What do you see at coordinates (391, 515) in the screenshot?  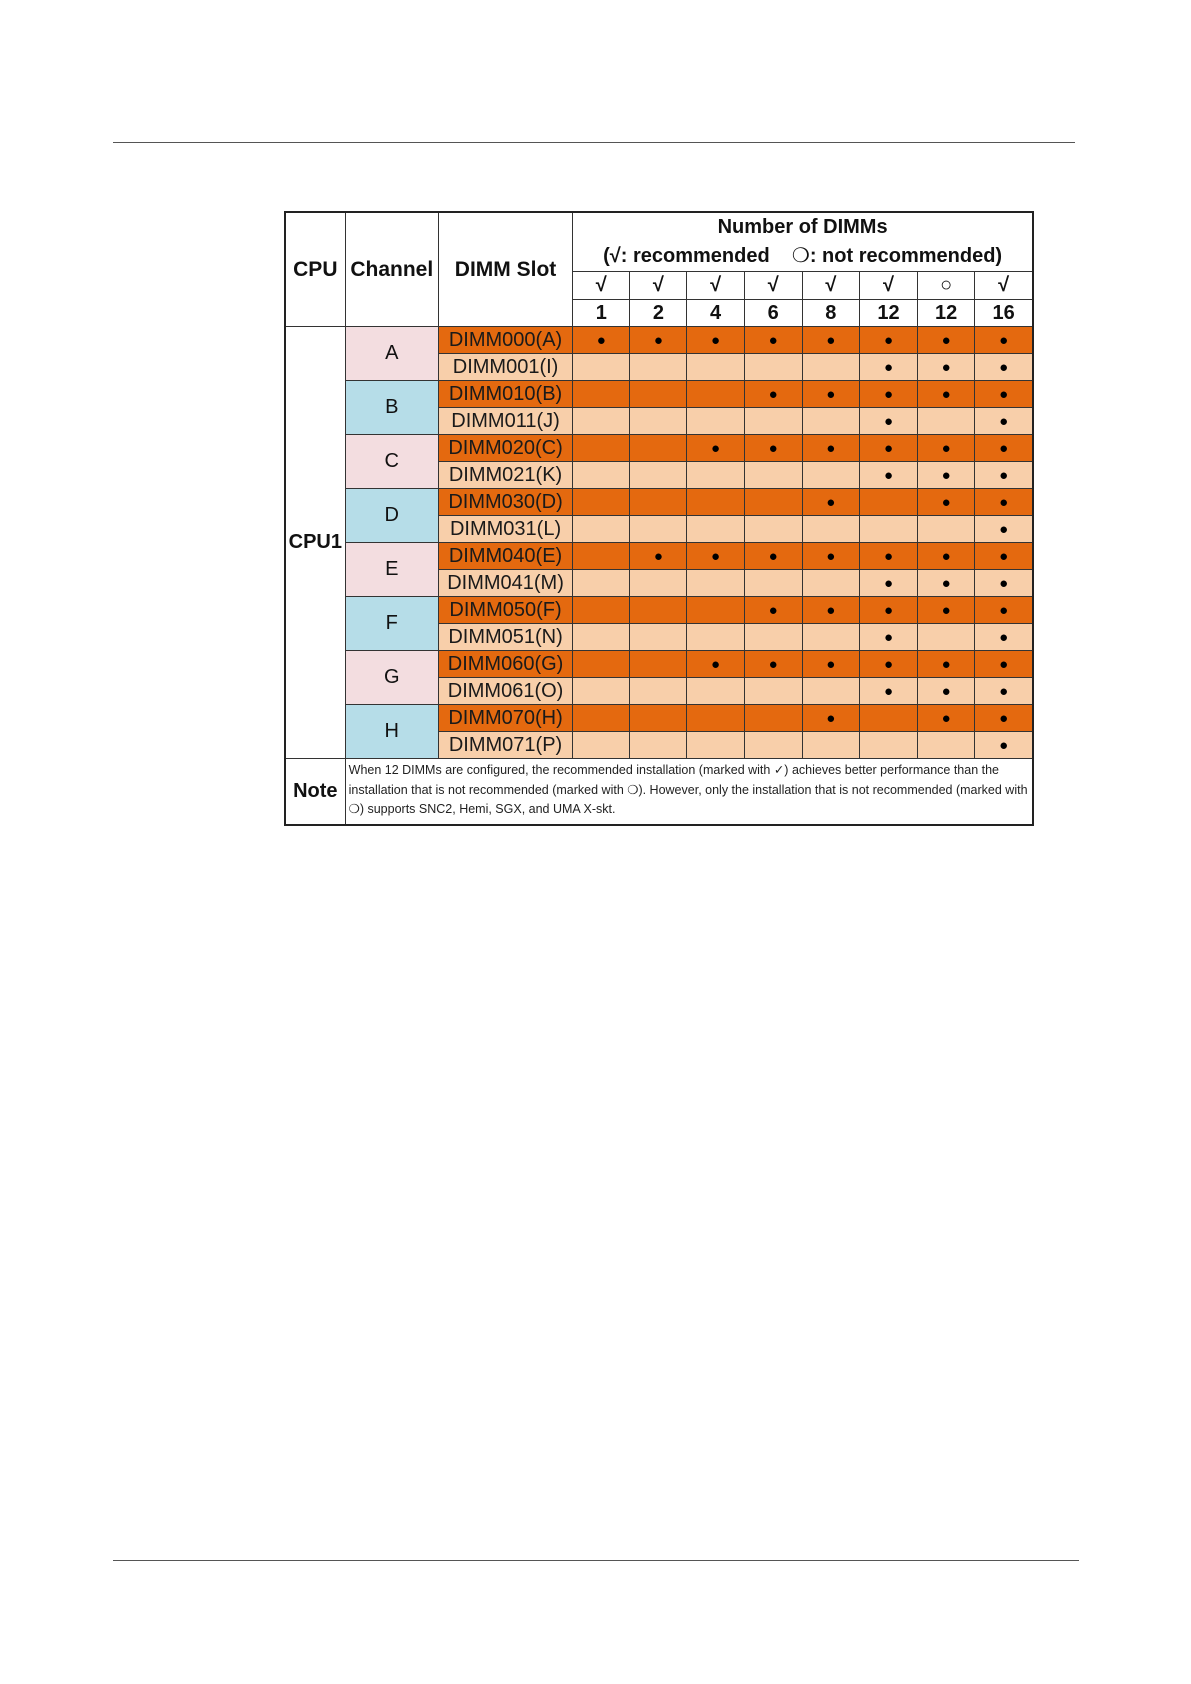 I see `channel-label: D` at bounding box center [391, 515].